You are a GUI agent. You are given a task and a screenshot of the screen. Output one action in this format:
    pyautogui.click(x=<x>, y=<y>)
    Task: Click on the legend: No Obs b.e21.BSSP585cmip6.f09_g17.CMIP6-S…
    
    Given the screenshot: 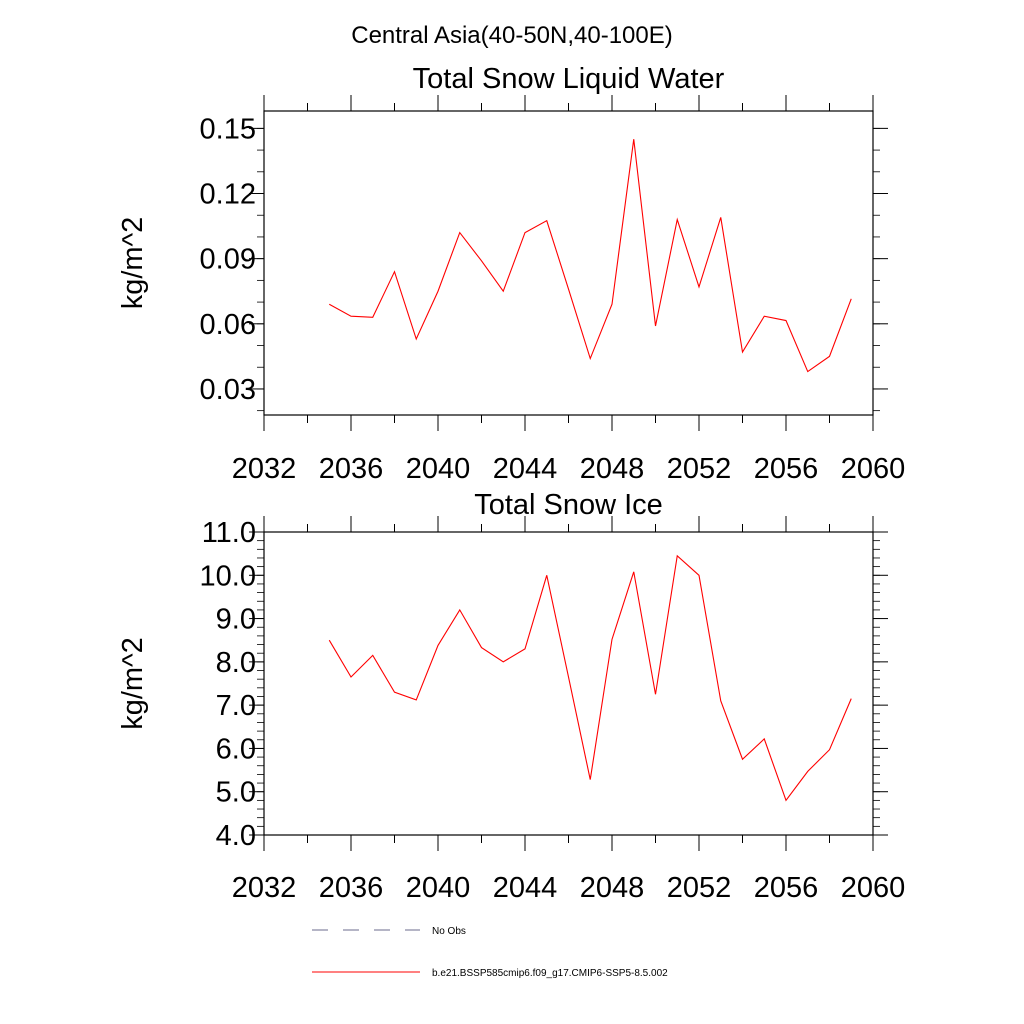 What is the action you would take?
    pyautogui.click(x=490, y=952)
    